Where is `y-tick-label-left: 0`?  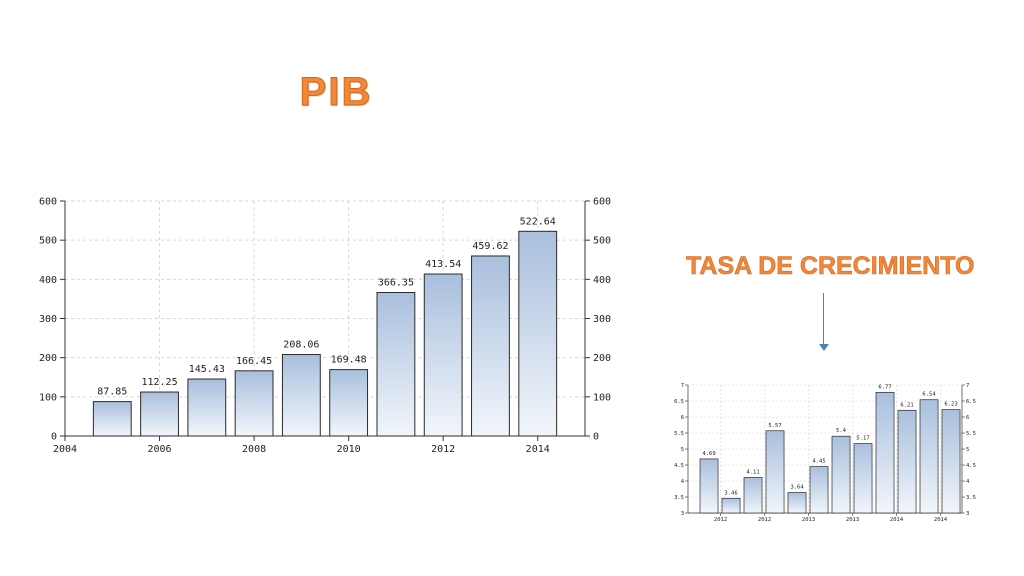
y-tick-label-left: 0 is located at coordinates (54, 437).